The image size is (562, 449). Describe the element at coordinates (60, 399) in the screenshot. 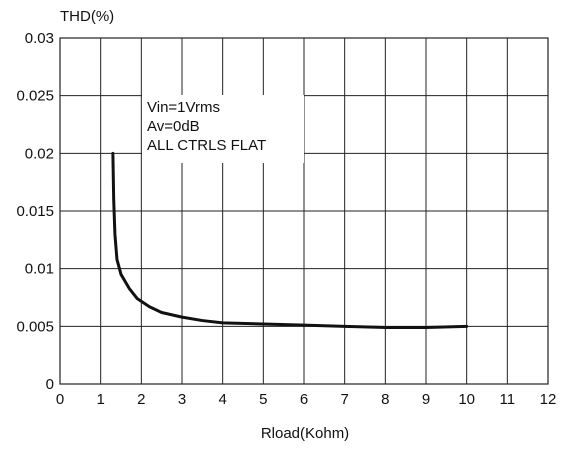

I see `x-tick-label: 0` at that location.